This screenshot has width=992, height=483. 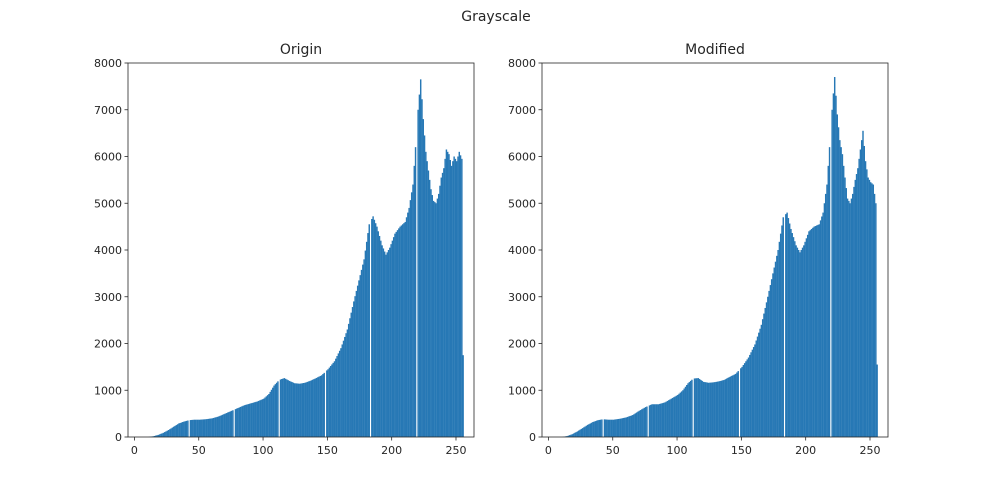 I want to click on figure-title: Grayscale, so click(x=496, y=17).